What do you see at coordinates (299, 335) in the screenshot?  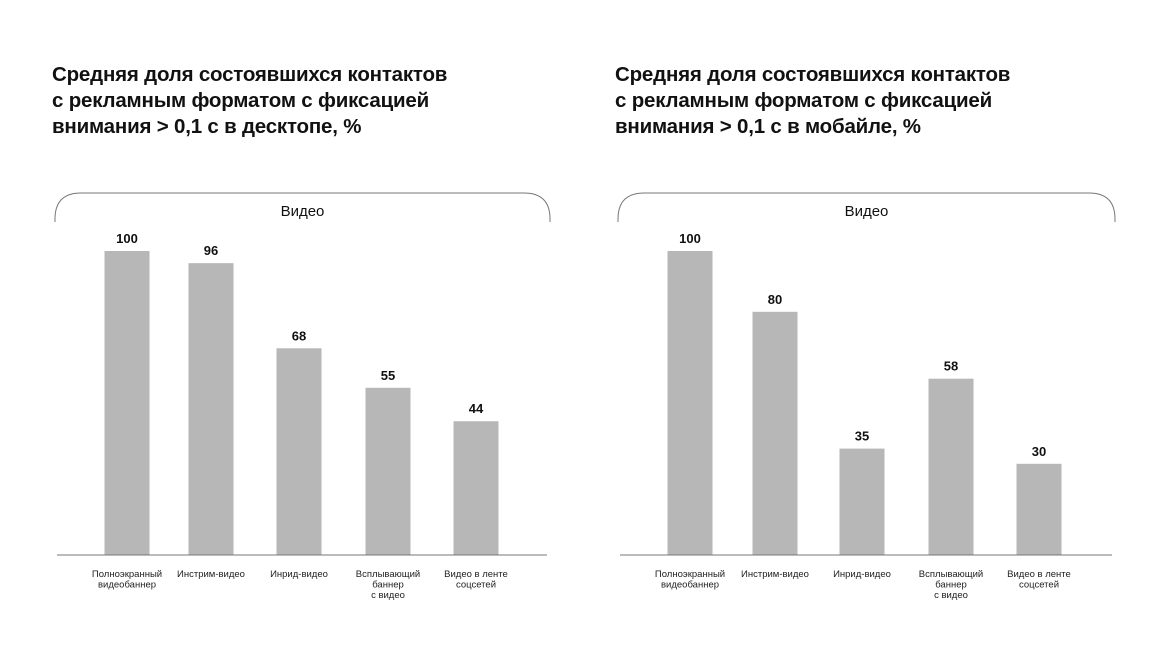 I see `data-label: 68` at bounding box center [299, 335].